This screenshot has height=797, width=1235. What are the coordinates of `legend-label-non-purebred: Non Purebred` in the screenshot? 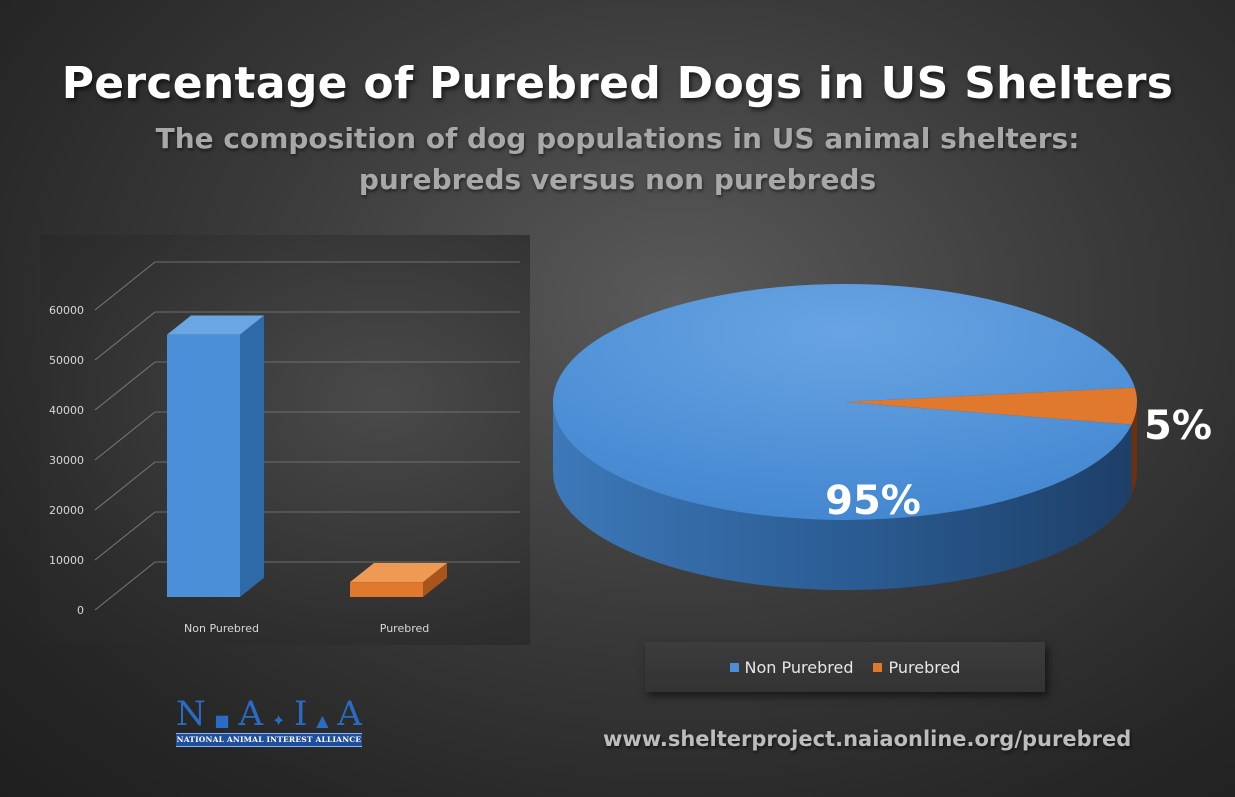 It's located at (799, 667).